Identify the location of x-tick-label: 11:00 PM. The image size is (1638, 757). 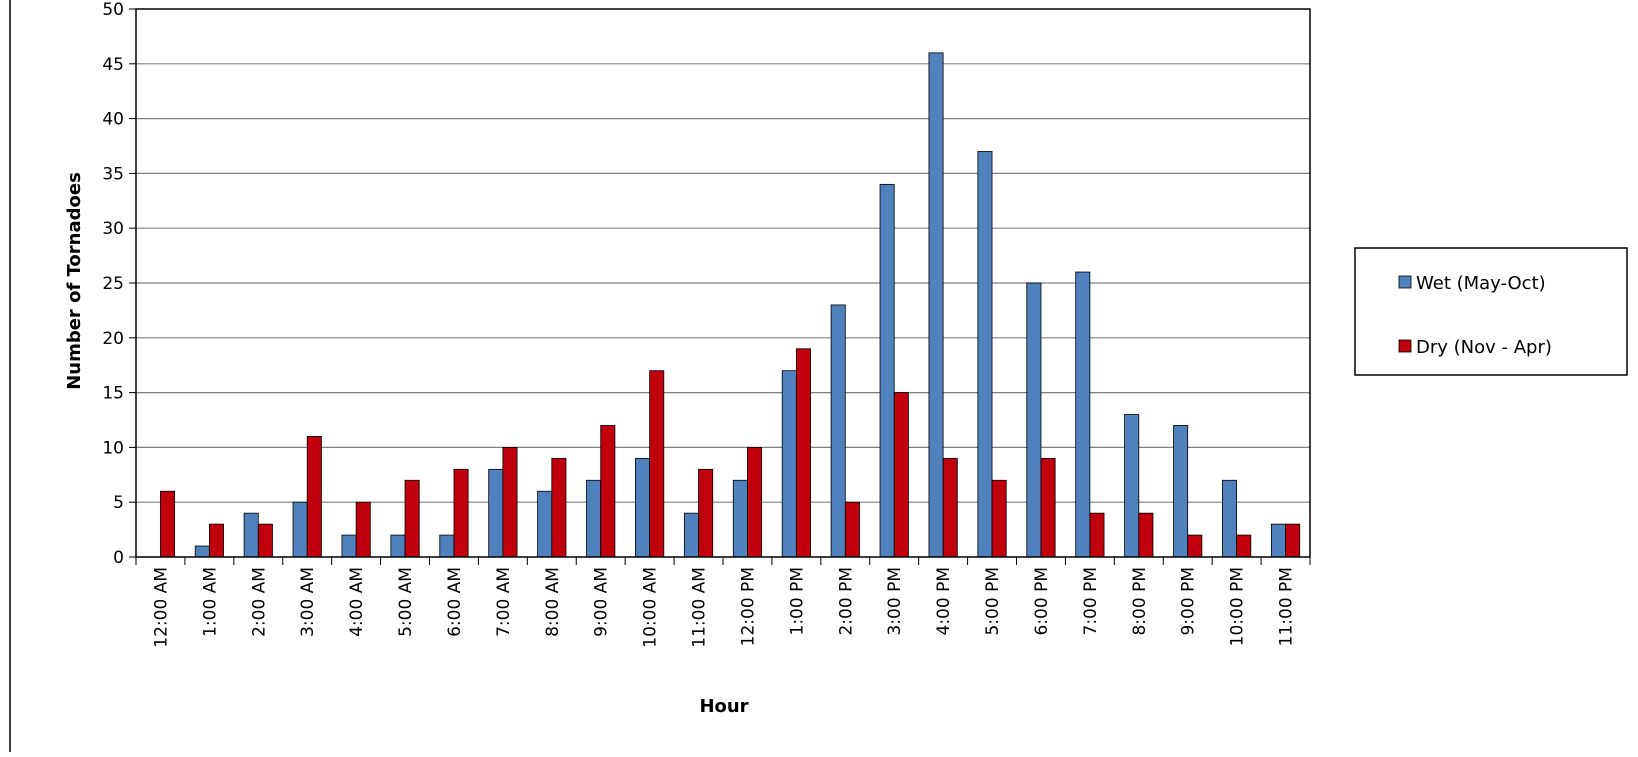
(1287, 606).